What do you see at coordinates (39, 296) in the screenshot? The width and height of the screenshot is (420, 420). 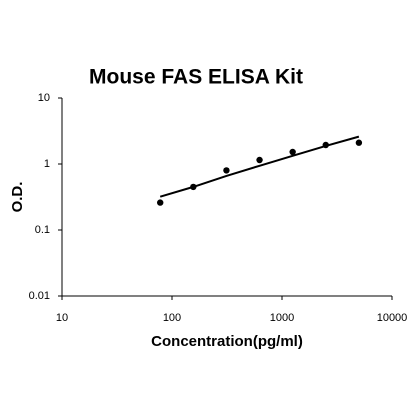 I see `y-tick-label: 0.01` at bounding box center [39, 296].